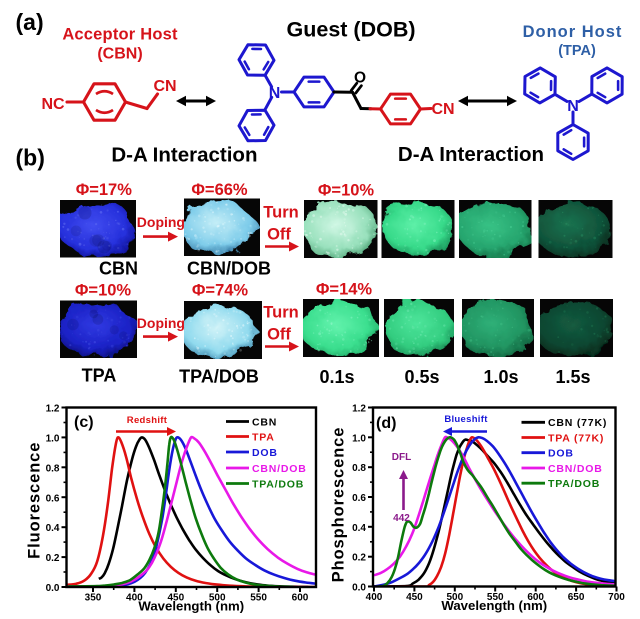  What do you see at coordinates (616, 597) in the screenshot?
I see `svg-text: 700` at bounding box center [616, 597].